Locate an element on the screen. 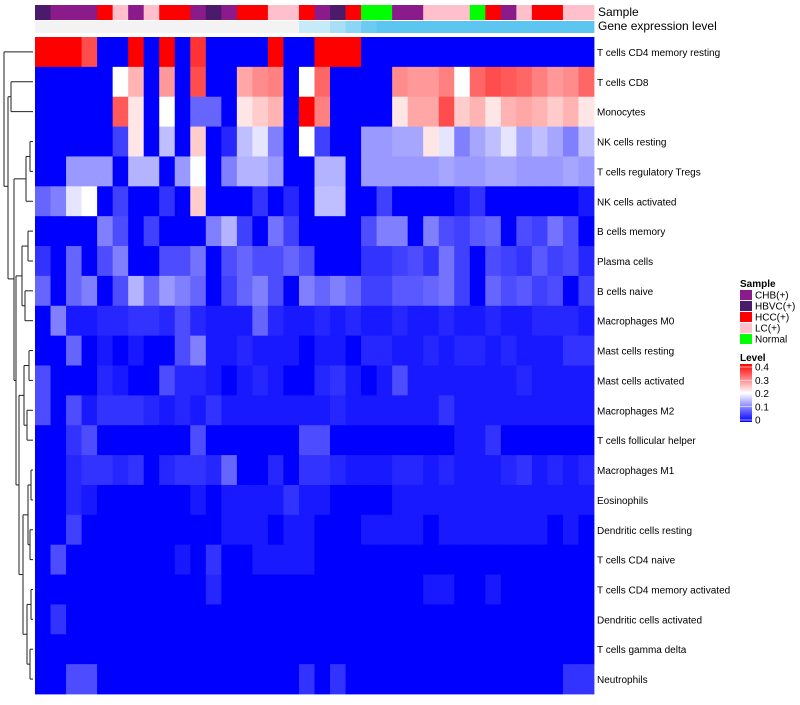 Image resolution: width=800 pixels, height=705 pixels. row-label: Eosinophils is located at coordinates (622, 501).